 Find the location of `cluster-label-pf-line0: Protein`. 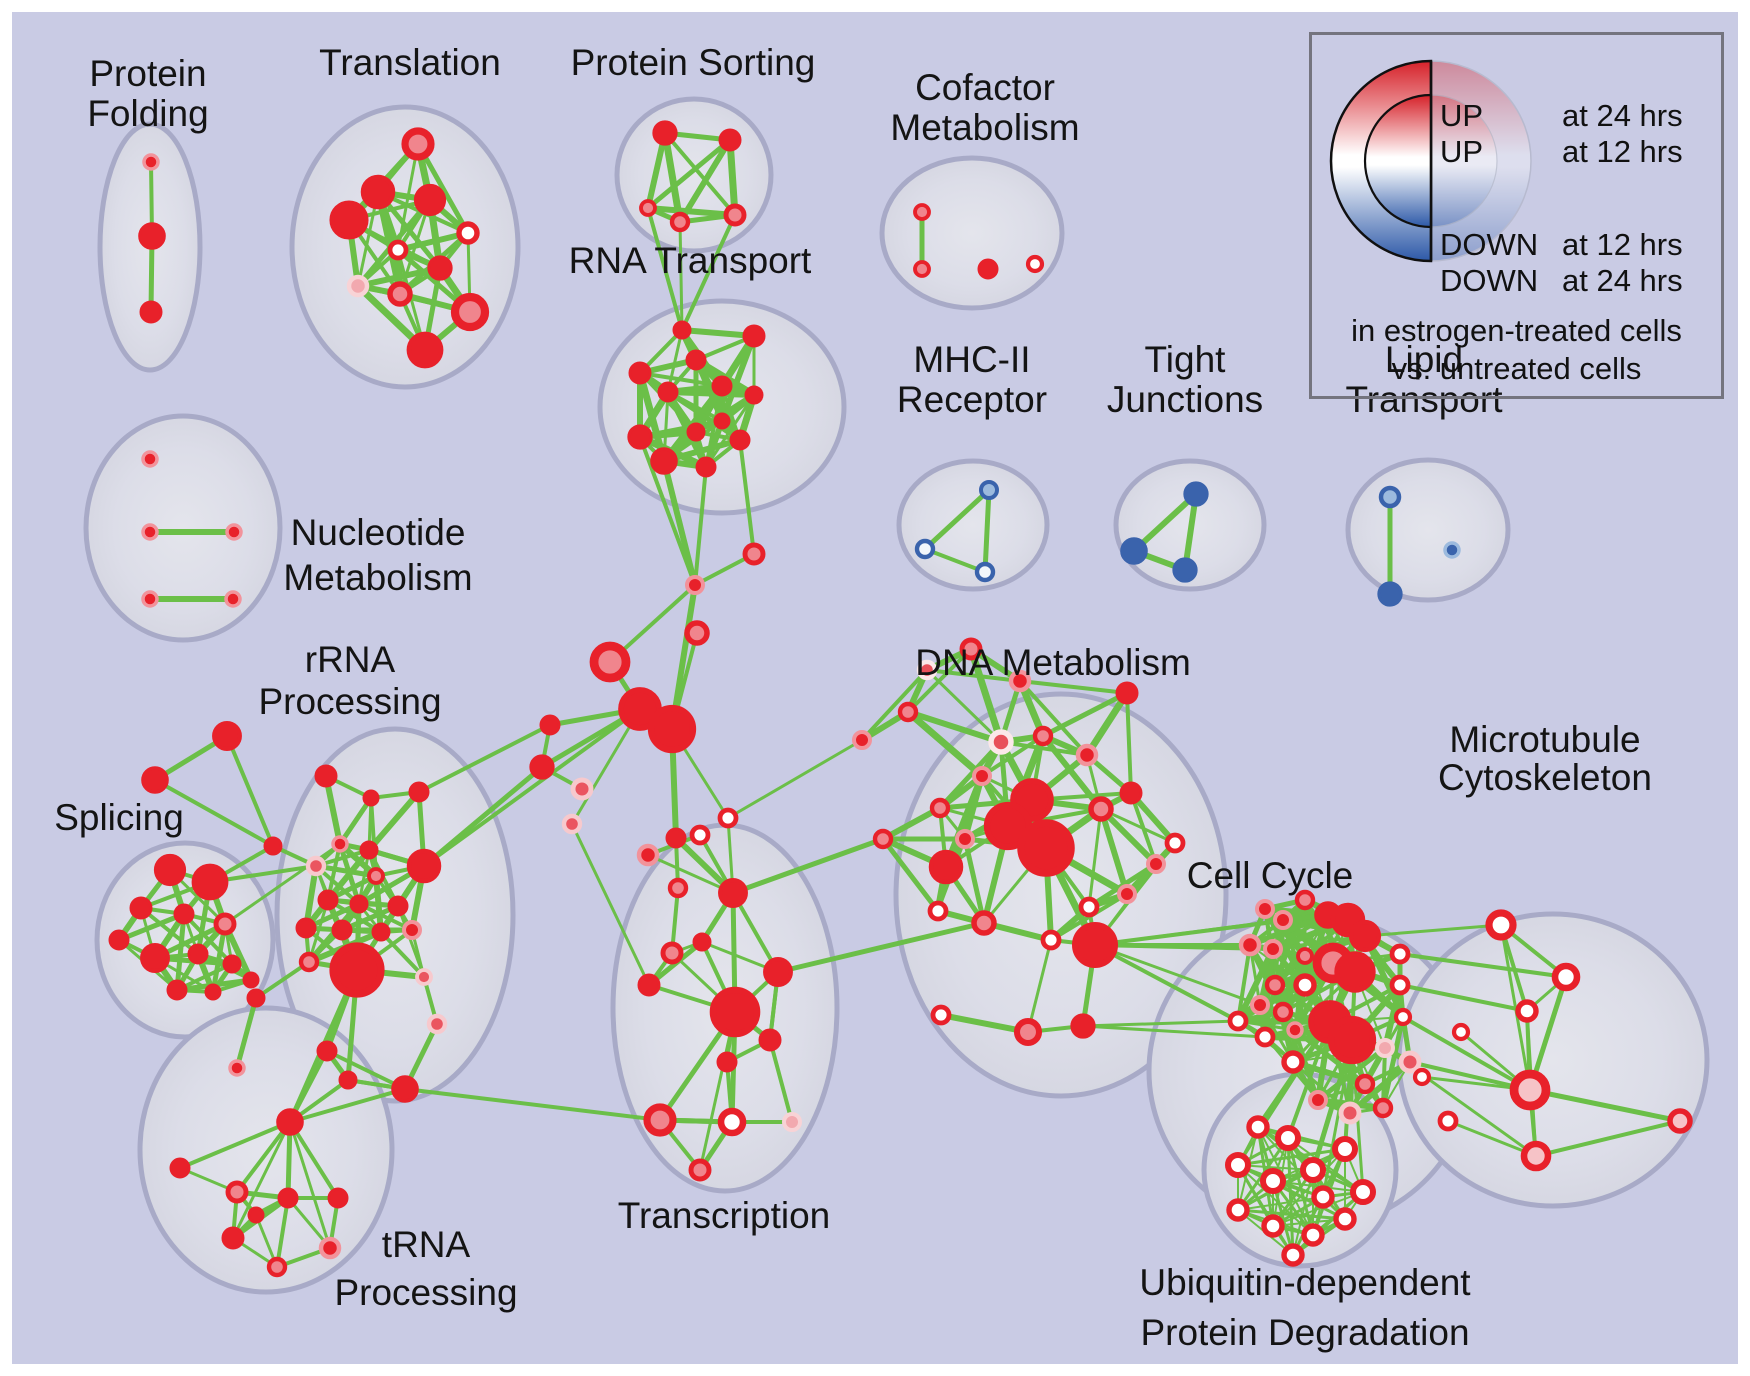

cluster-label-pf-line0: Protein is located at coordinates (147, 73).